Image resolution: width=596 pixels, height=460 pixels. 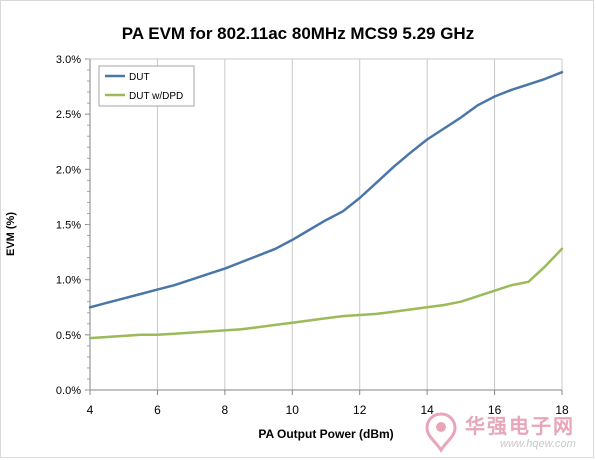 I want to click on x-tick-label: 18, so click(x=562, y=410).